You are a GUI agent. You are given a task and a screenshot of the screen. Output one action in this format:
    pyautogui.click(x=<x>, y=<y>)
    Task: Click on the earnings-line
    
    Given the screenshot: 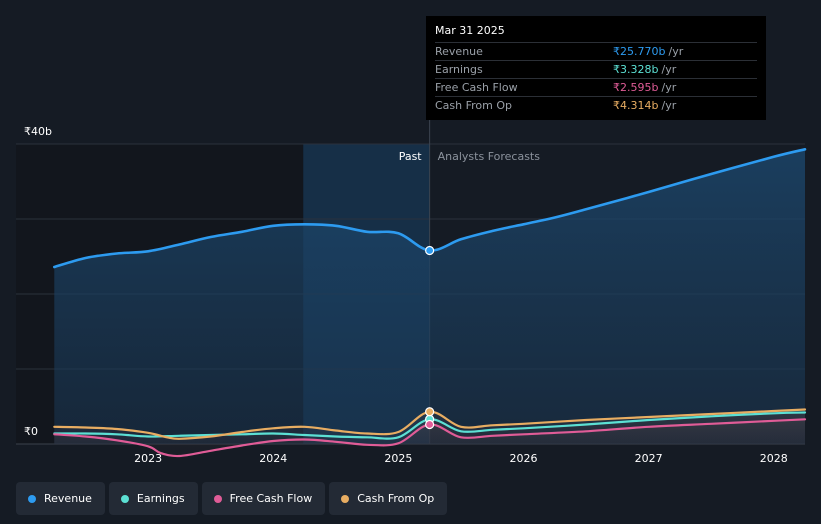 What is the action you would take?
    pyautogui.click(x=430, y=425)
    